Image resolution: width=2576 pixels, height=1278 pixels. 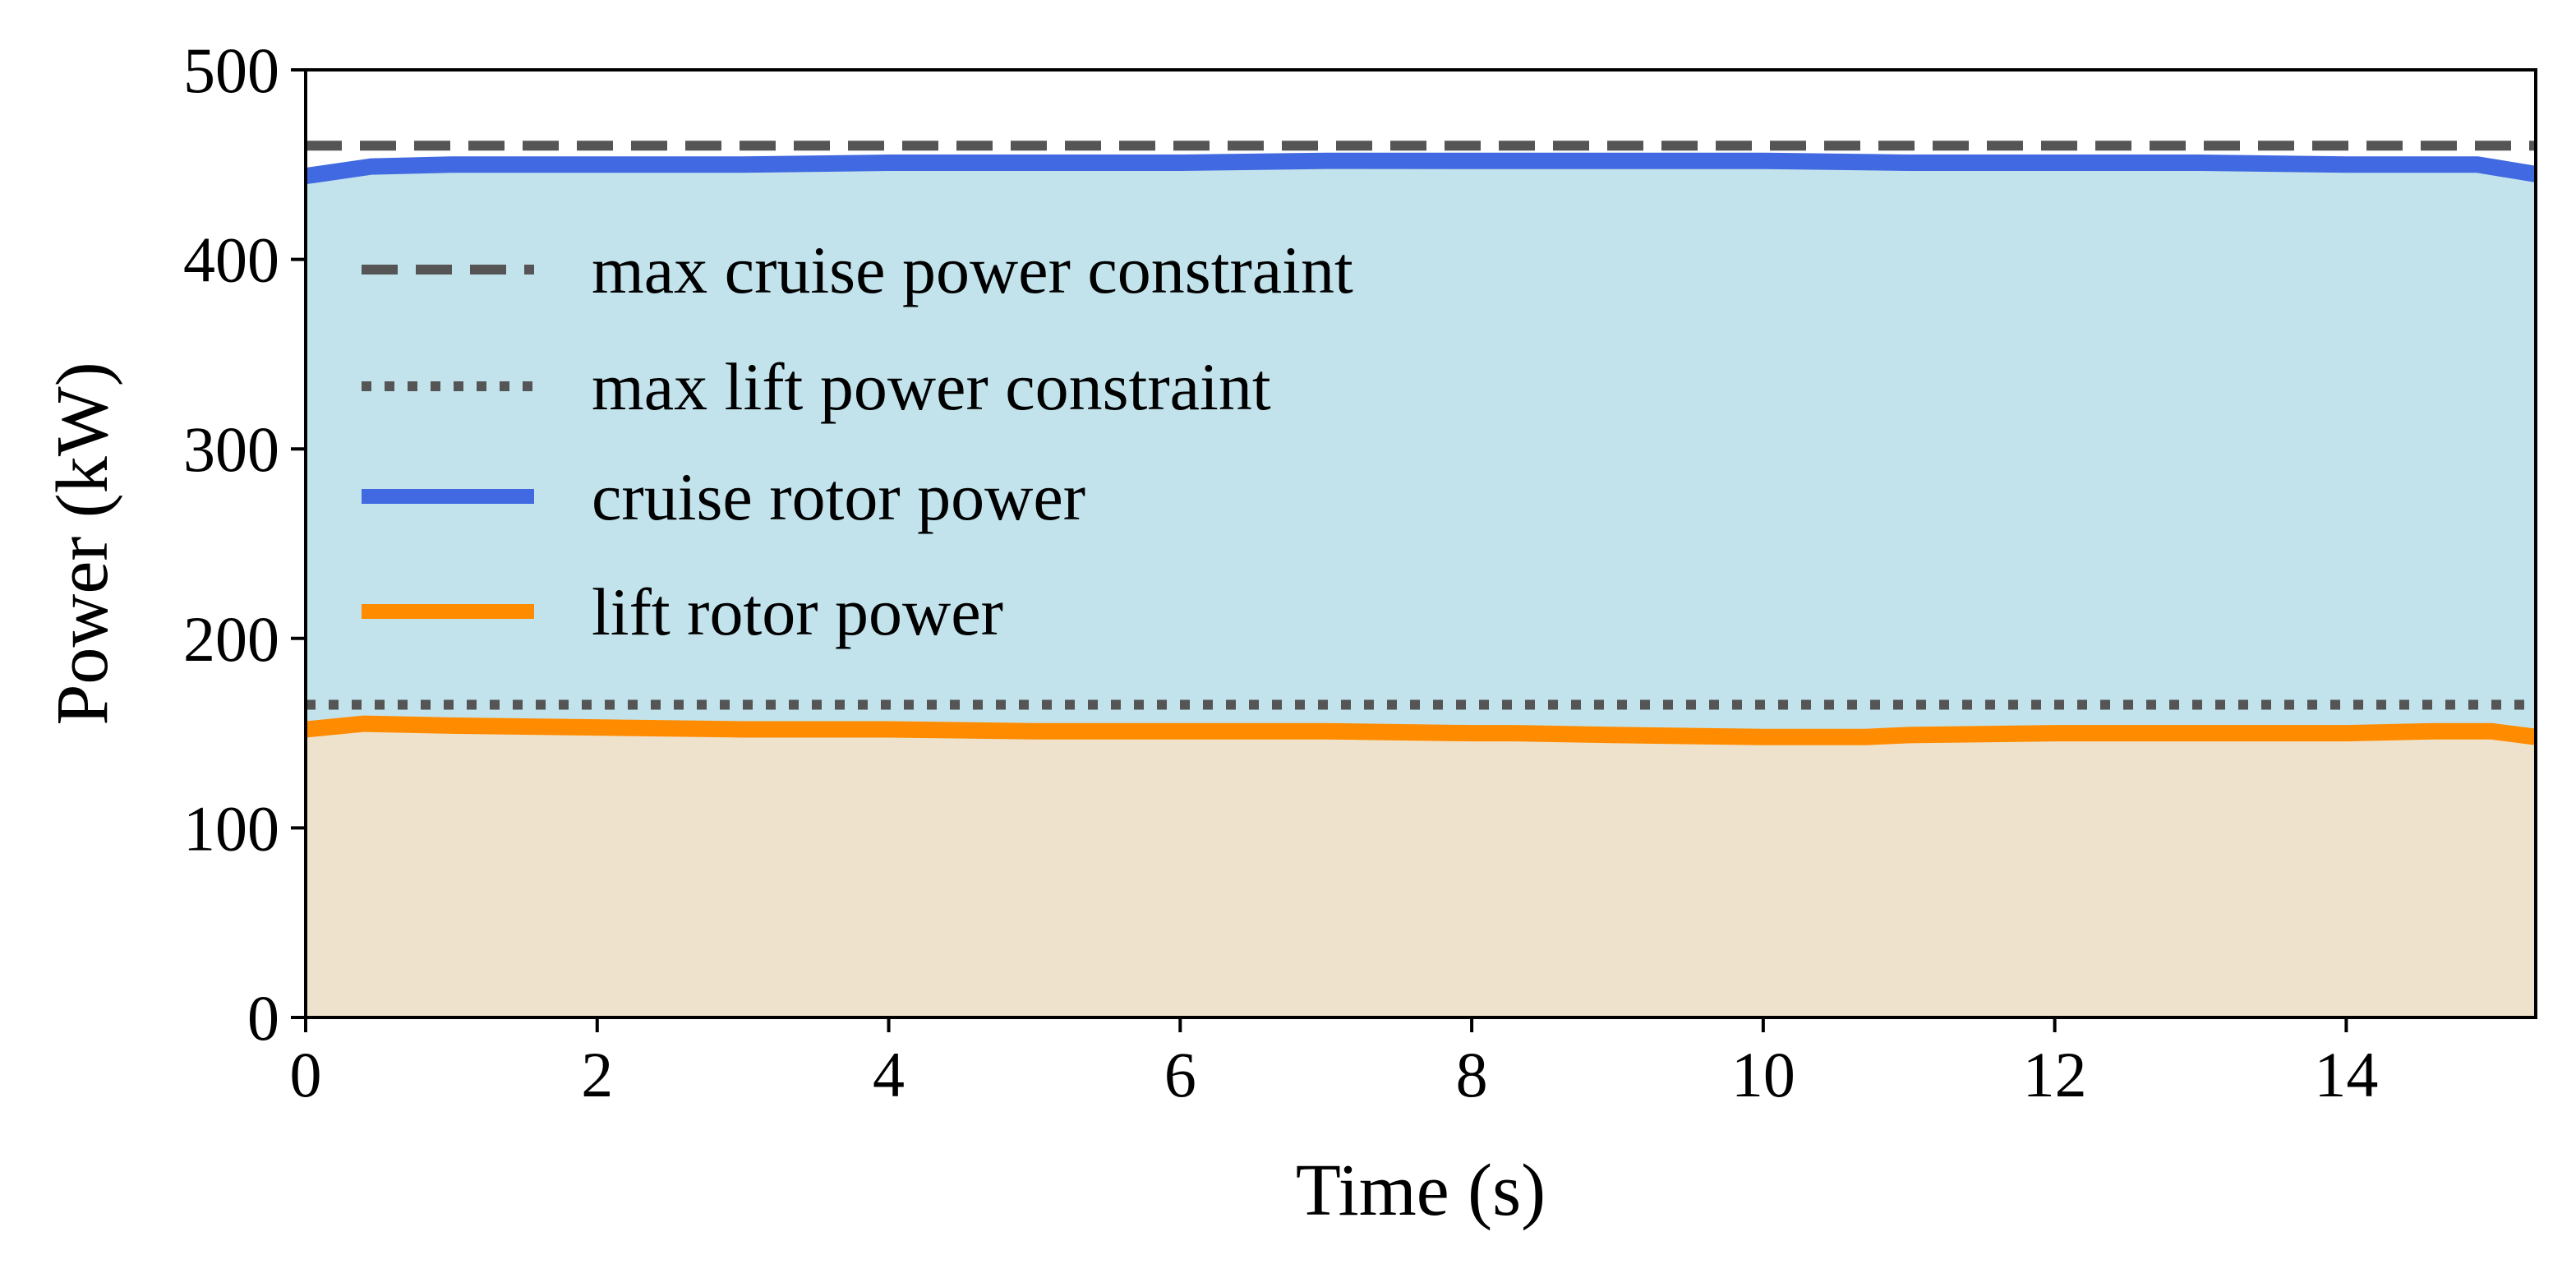 I want to click on legend-label-lift-rotor: lift rotor power, so click(x=797, y=611).